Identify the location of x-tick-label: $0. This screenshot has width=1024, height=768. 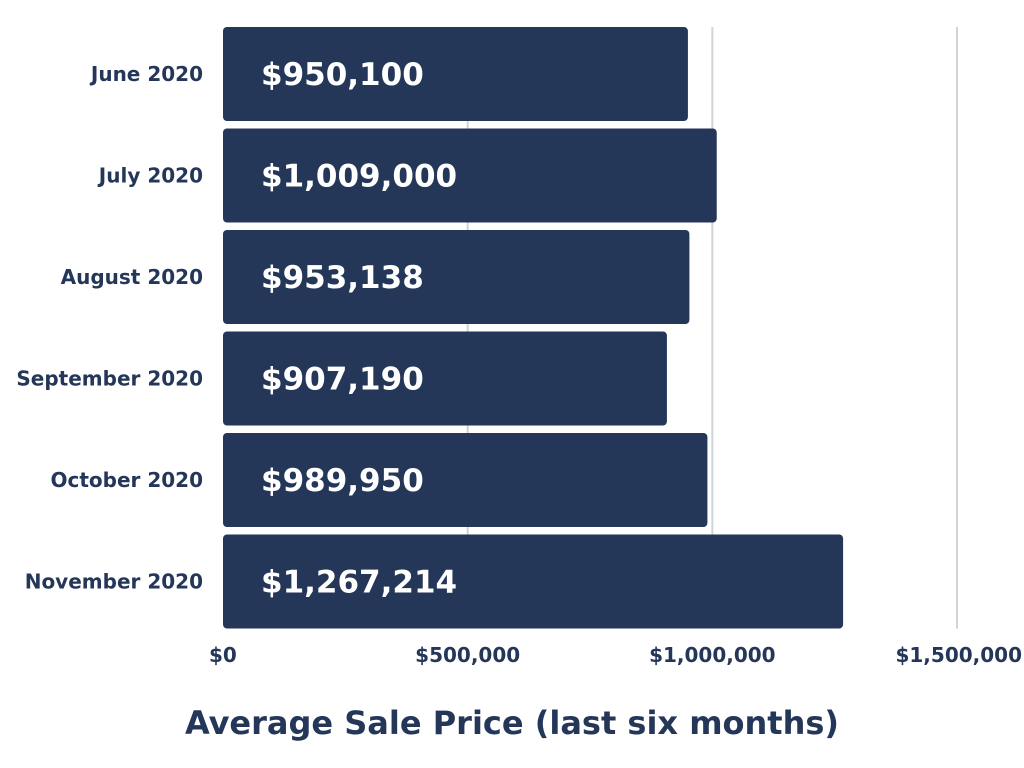
(223, 655).